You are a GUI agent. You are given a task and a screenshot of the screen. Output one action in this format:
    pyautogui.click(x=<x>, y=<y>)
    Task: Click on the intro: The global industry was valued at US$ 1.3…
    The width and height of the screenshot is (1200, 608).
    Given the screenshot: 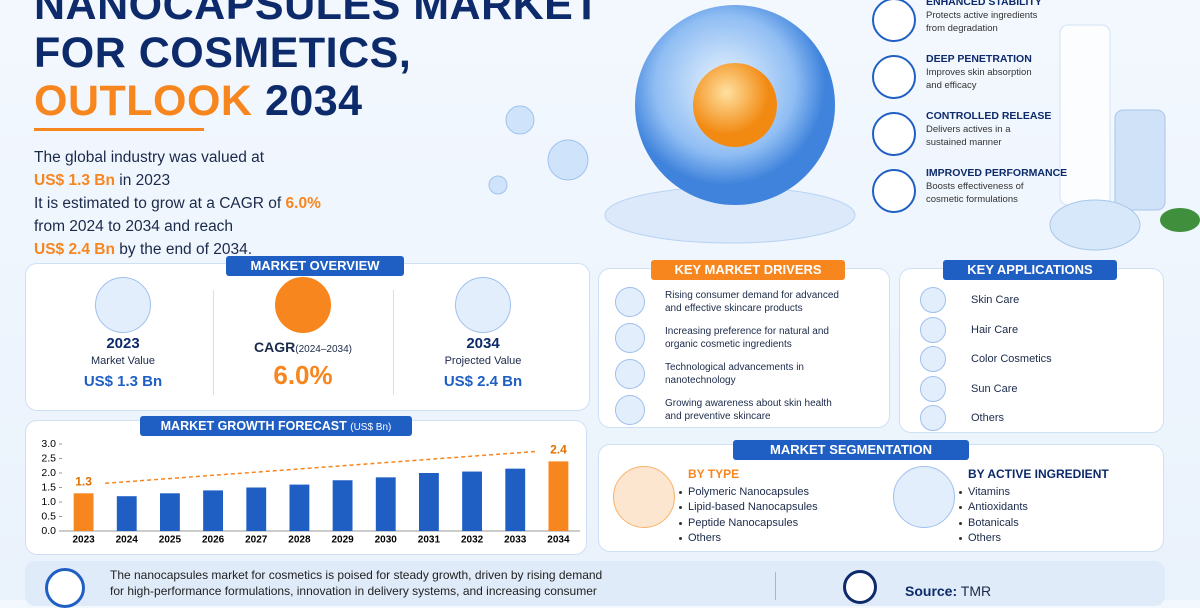 What is the action you would take?
    pyautogui.click(x=177, y=203)
    